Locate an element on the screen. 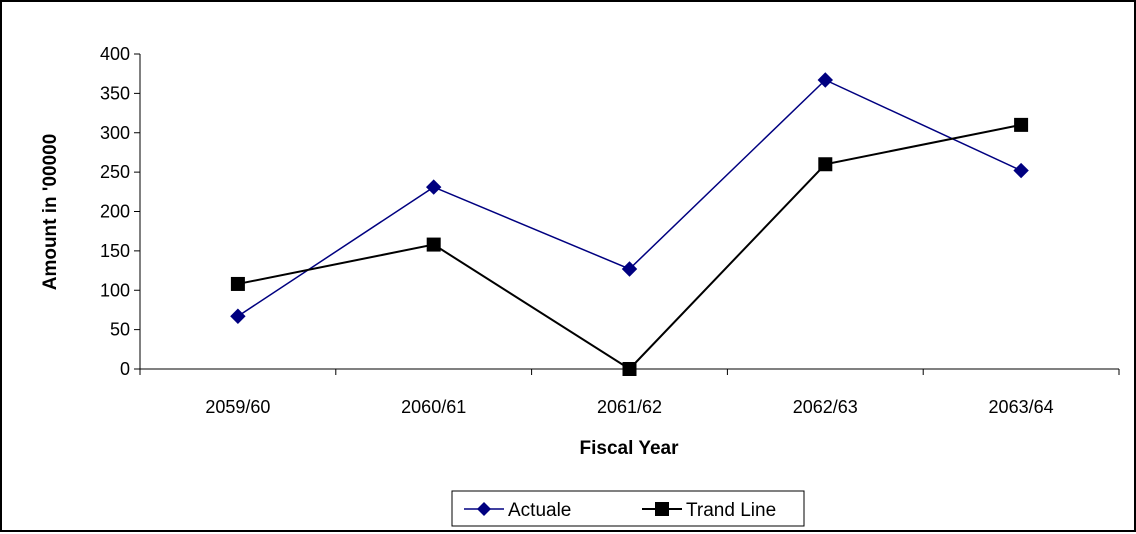  y-tick-label: 50 is located at coordinates (120, 330).